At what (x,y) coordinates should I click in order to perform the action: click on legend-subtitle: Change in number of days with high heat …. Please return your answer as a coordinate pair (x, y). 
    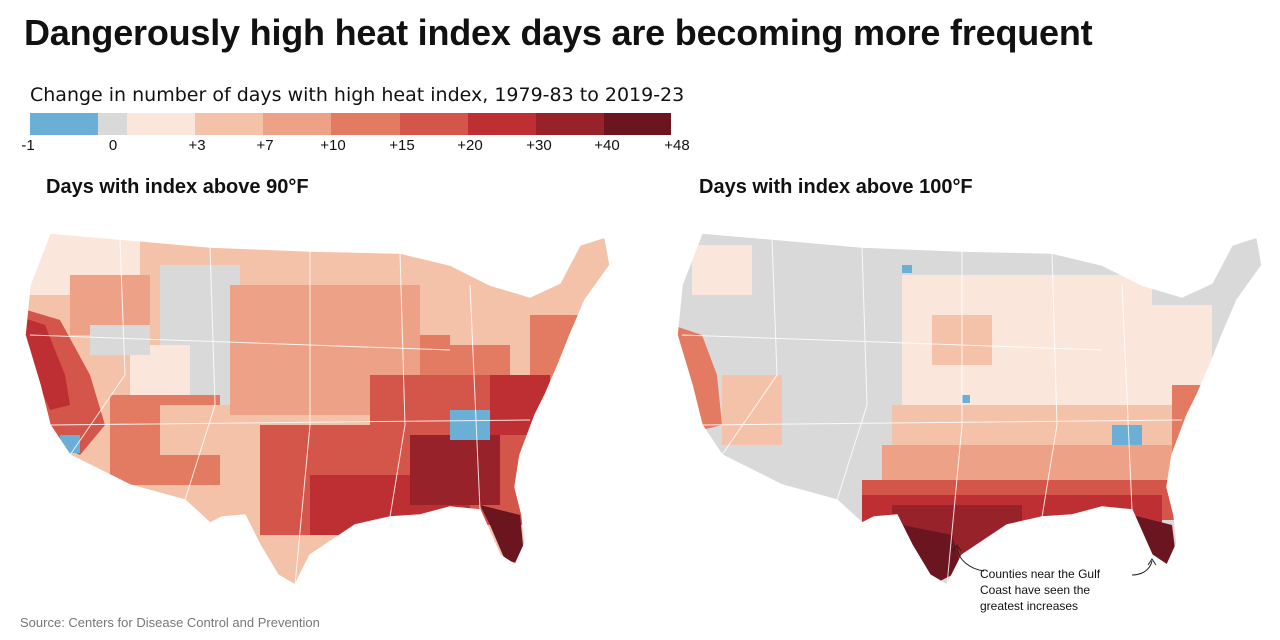
    Looking at the image, I should click on (357, 95).